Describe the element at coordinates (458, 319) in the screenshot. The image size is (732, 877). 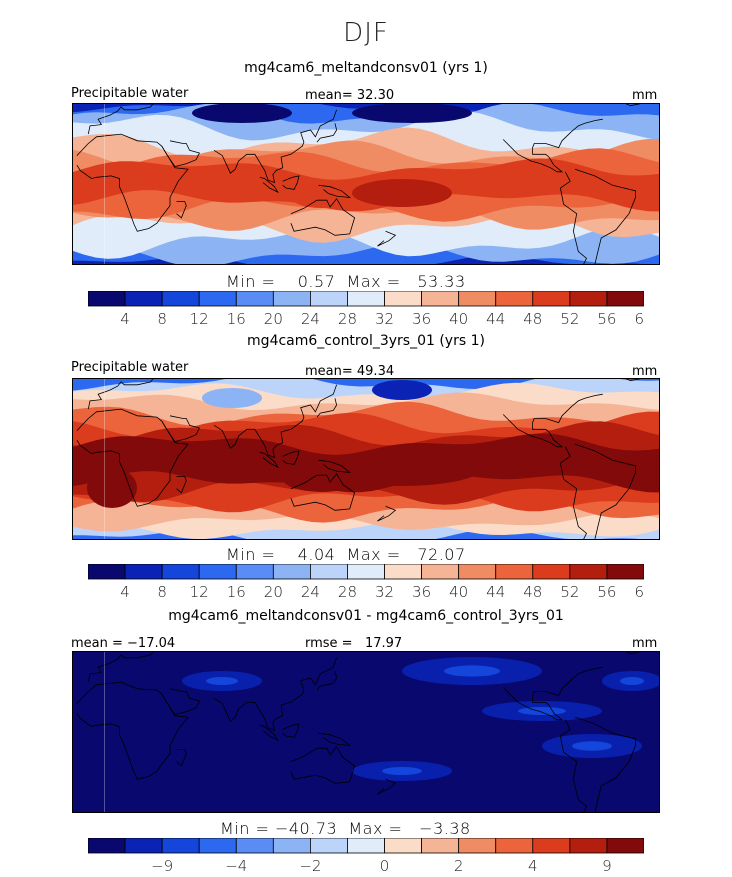
I see `colorbar-tick-label: 40` at that location.